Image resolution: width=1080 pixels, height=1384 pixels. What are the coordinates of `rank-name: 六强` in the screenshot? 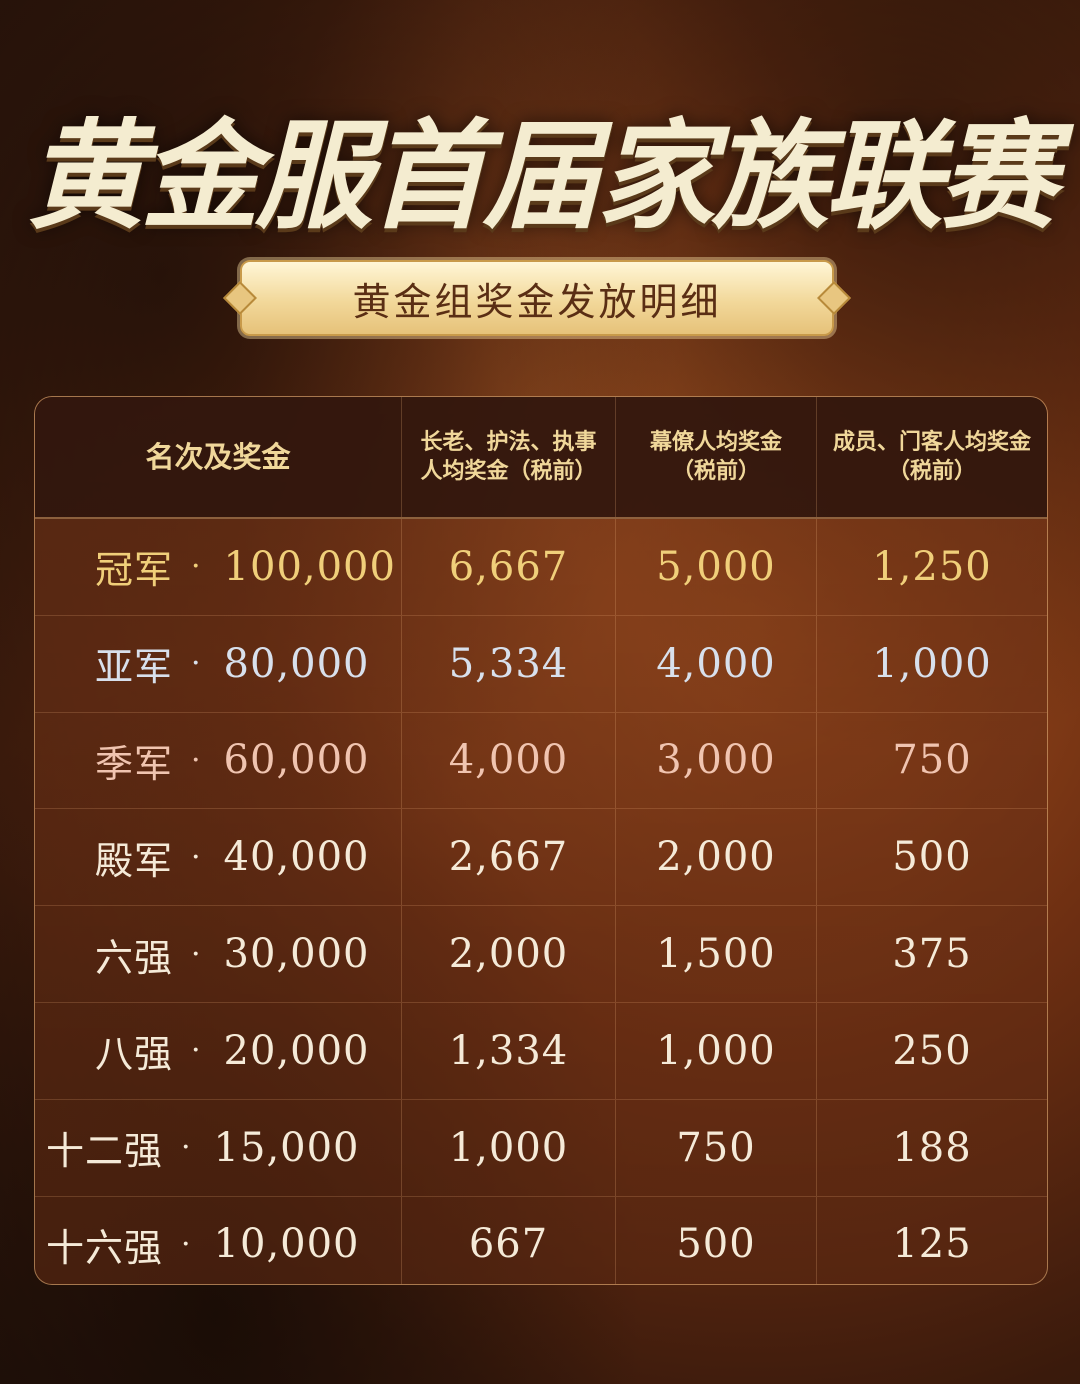 It's located at (133, 957).